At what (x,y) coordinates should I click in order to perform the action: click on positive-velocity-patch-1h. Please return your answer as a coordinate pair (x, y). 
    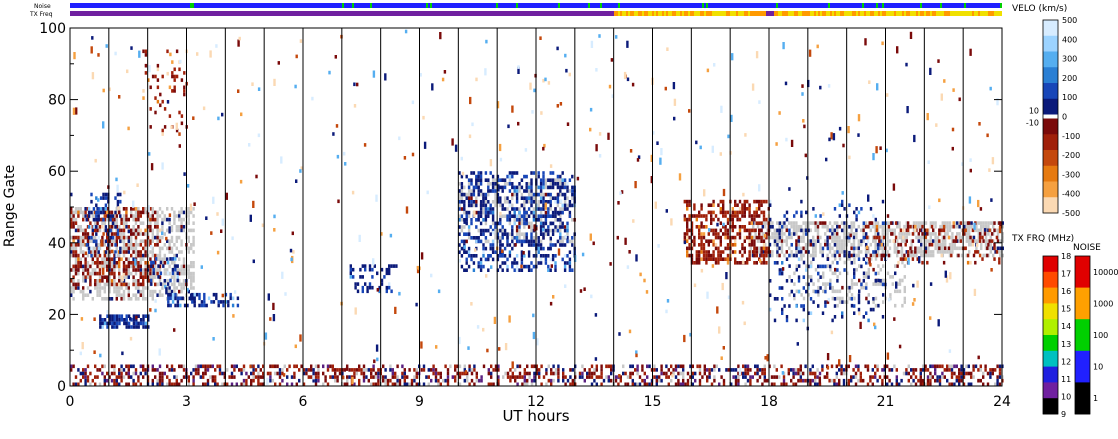
    Looking at the image, I should click on (124, 321).